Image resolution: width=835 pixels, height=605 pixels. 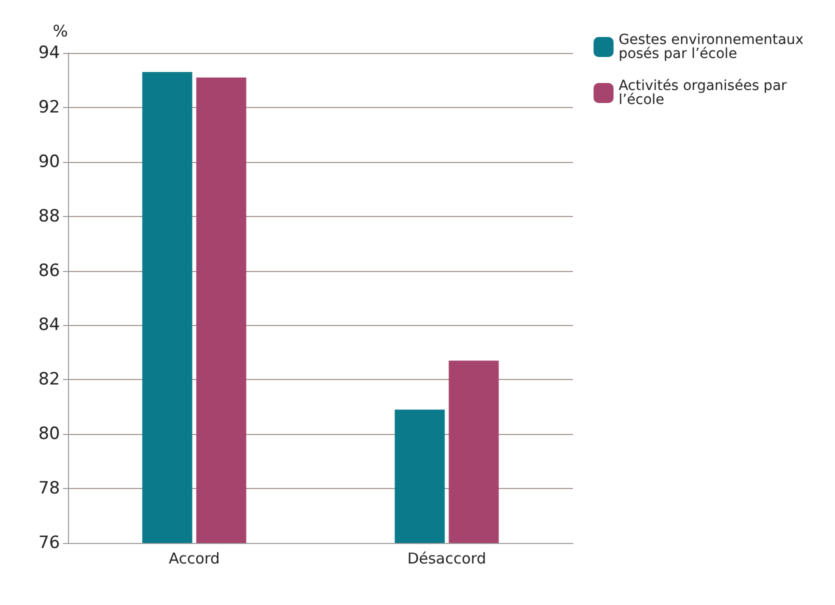 I want to click on y-tick-label: 88, so click(x=49, y=216).